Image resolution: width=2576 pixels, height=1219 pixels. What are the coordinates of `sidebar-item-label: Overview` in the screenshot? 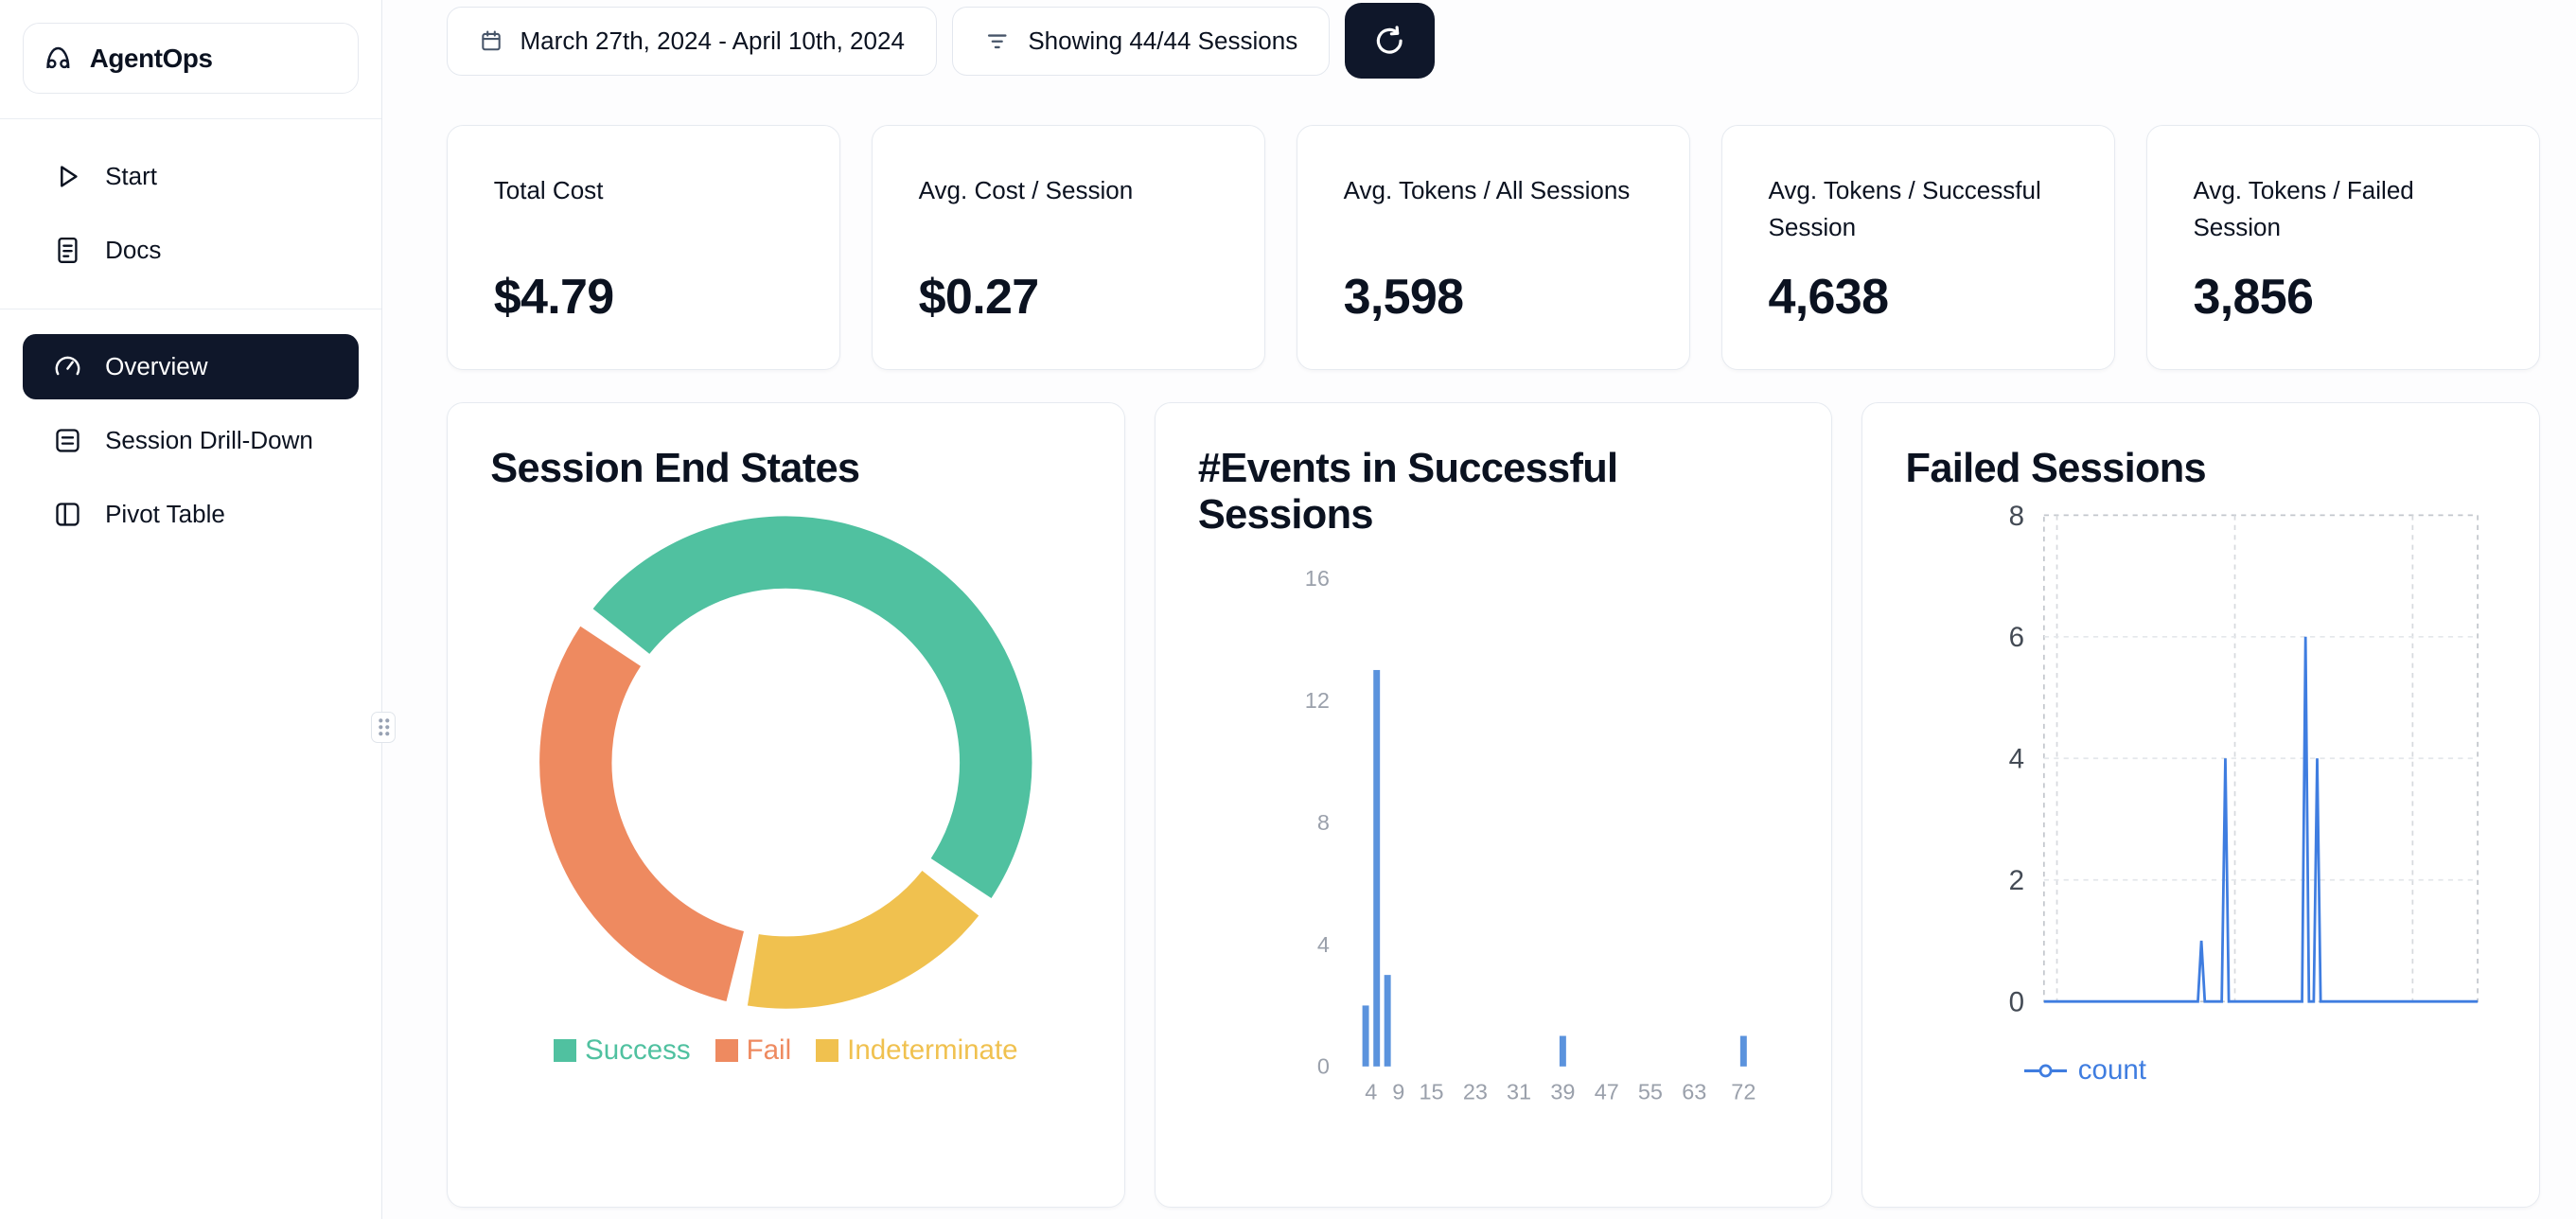 It's located at (156, 365).